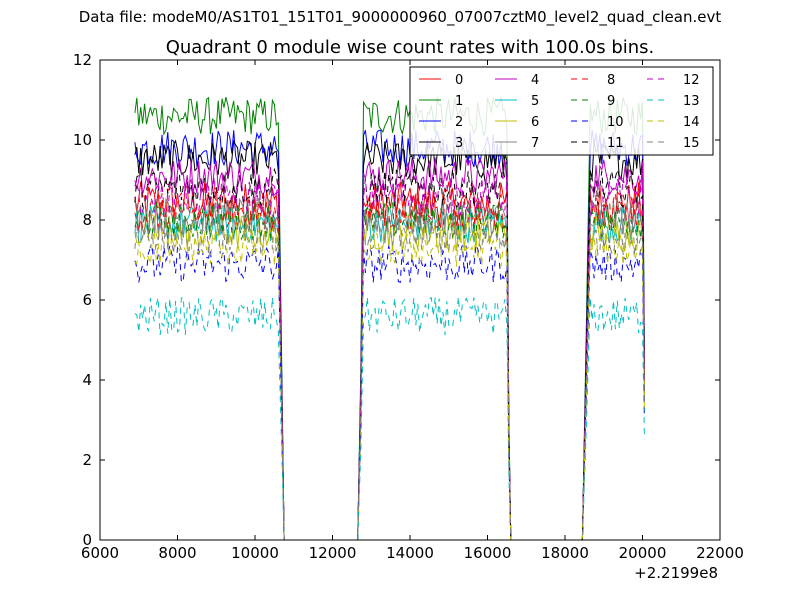  What do you see at coordinates (565, 553) in the screenshot?
I see `x-tick-label: 18000` at bounding box center [565, 553].